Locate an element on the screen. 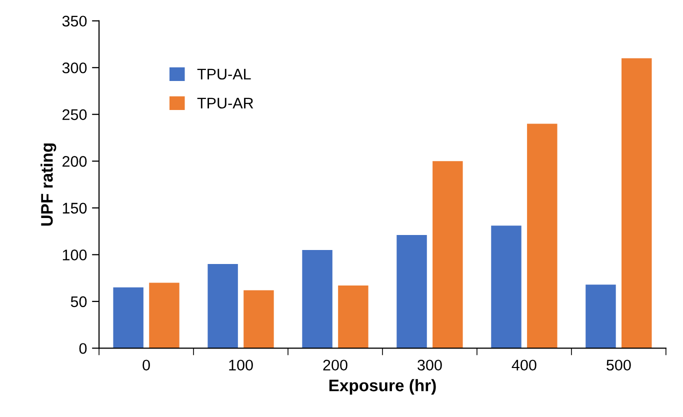  y-tick-label: 0 is located at coordinates (83, 348).